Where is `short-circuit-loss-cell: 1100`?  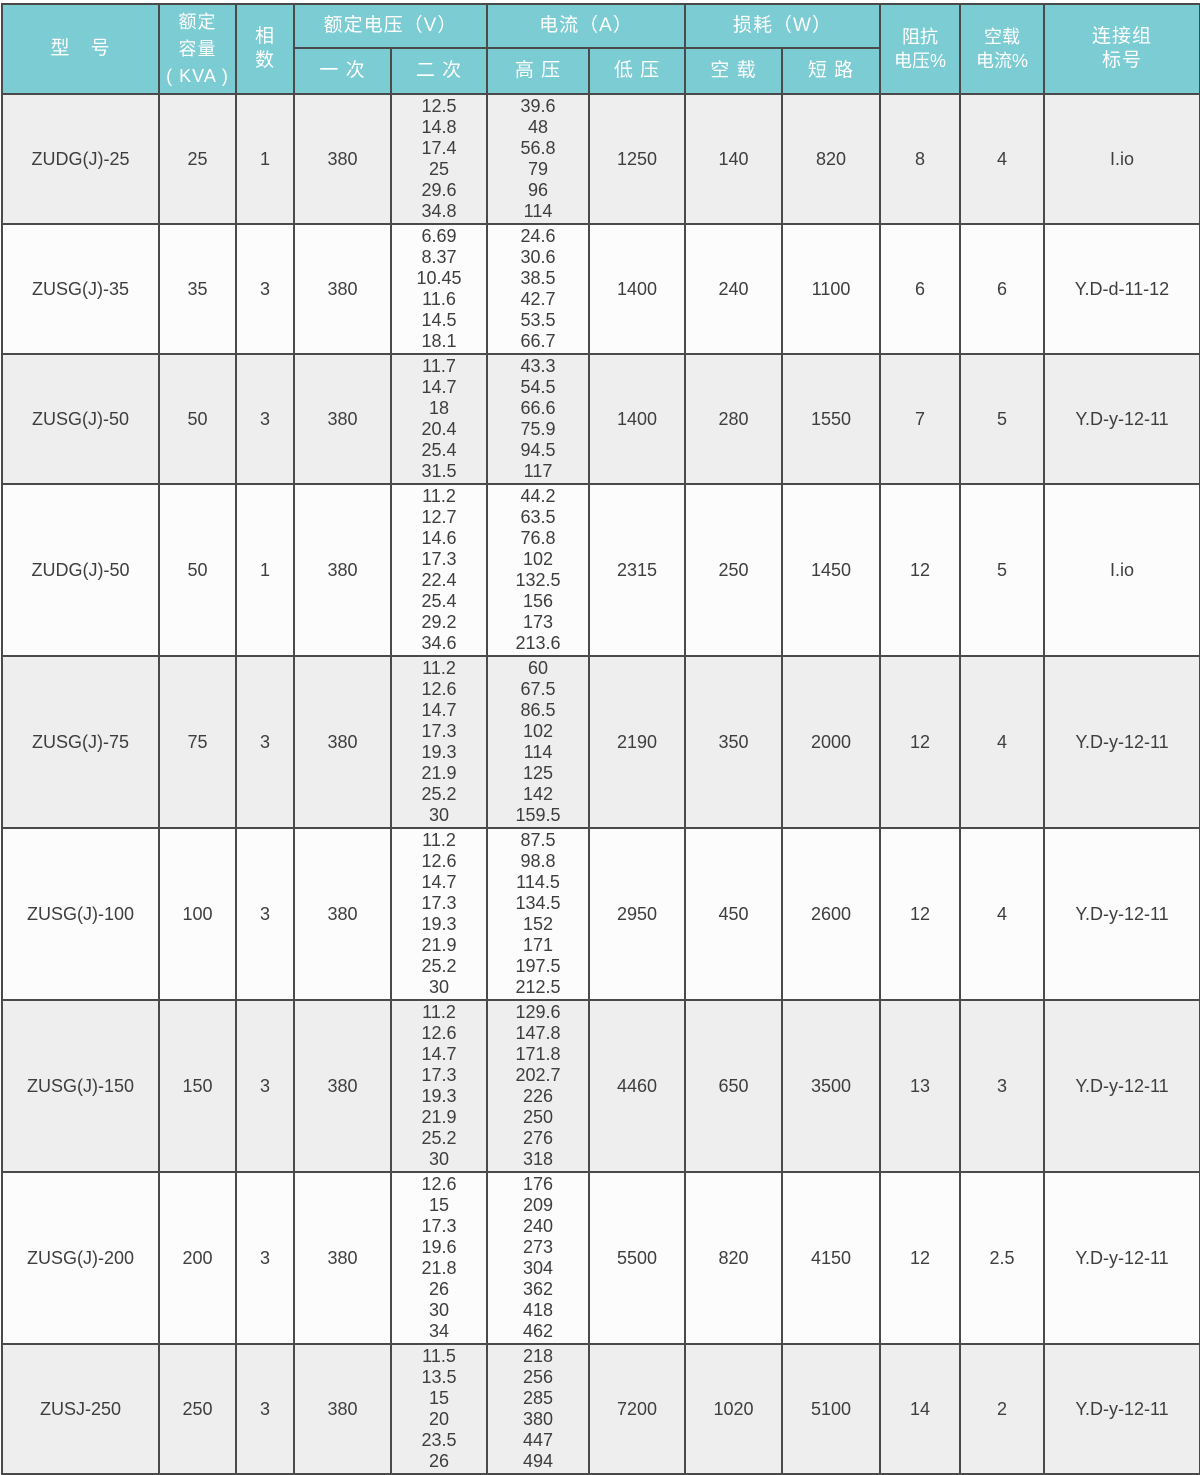
short-circuit-loss-cell: 1100 is located at coordinates (831, 289).